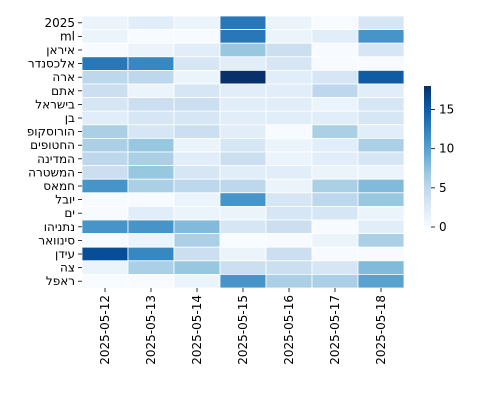 The image size is (500, 400). What do you see at coordinates (67, 36) in the screenshot?
I see `y-tick-label: ml` at bounding box center [67, 36].